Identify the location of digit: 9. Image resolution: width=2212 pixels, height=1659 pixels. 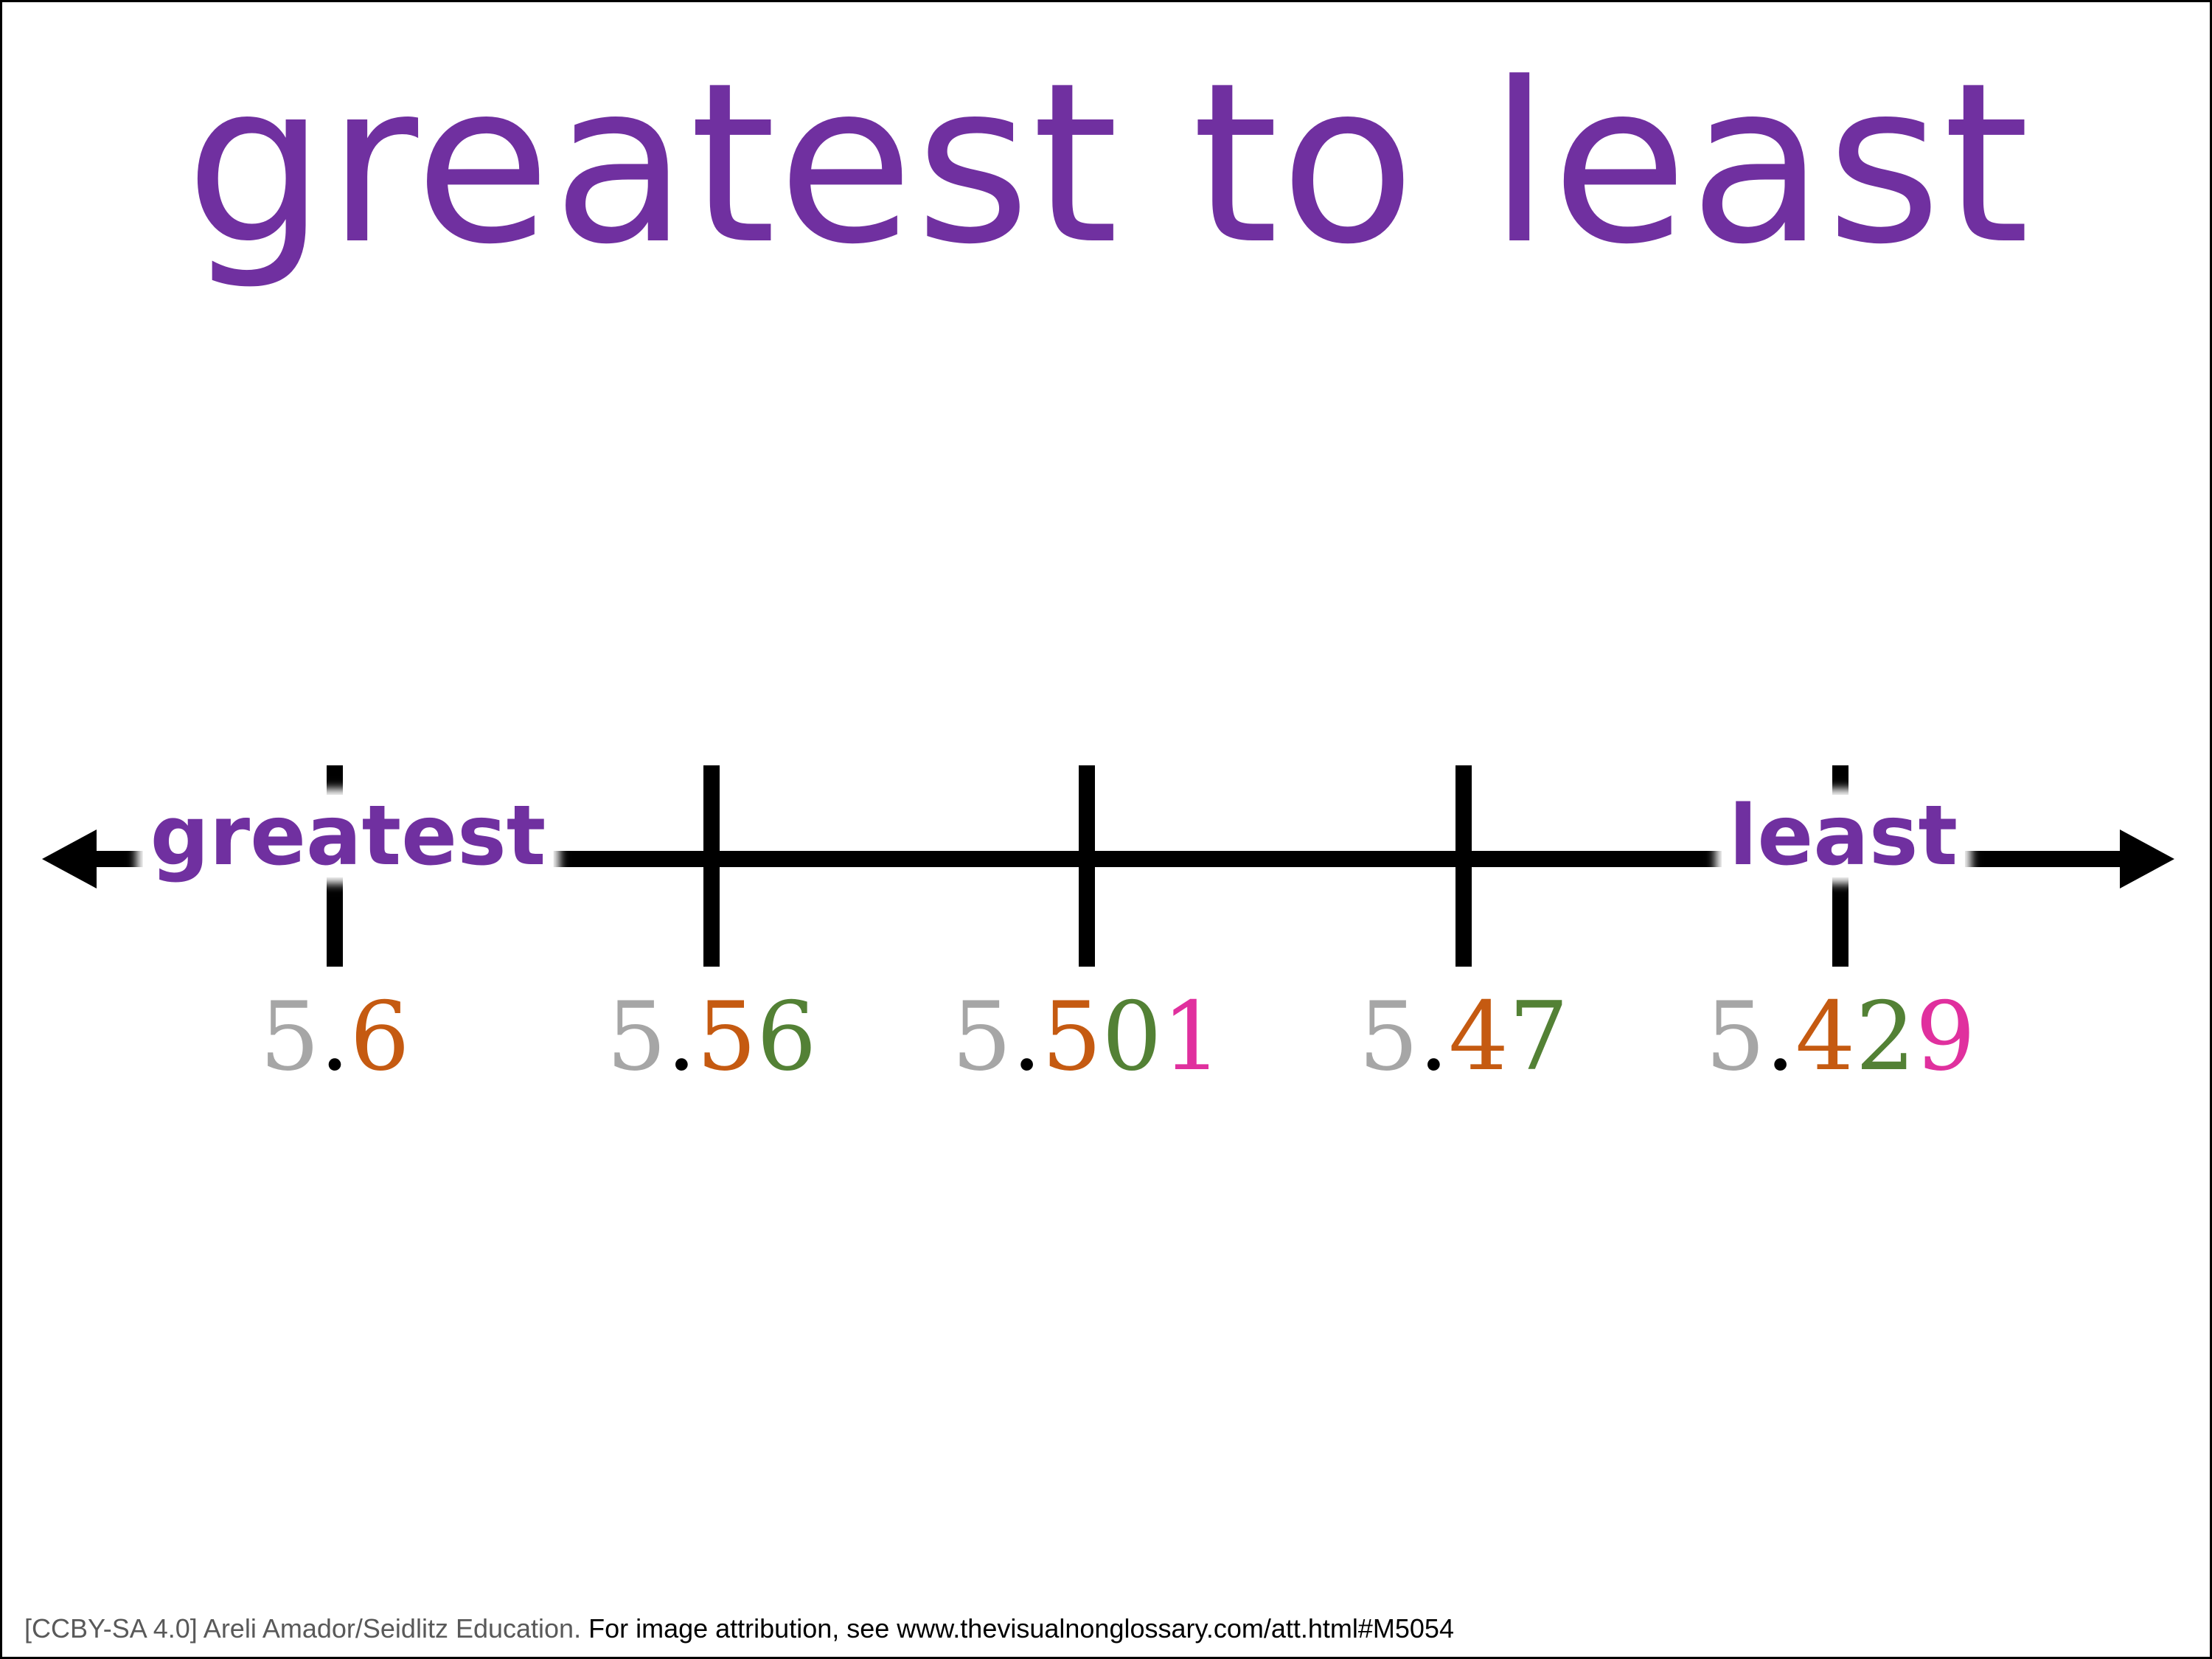
(1945, 1037).